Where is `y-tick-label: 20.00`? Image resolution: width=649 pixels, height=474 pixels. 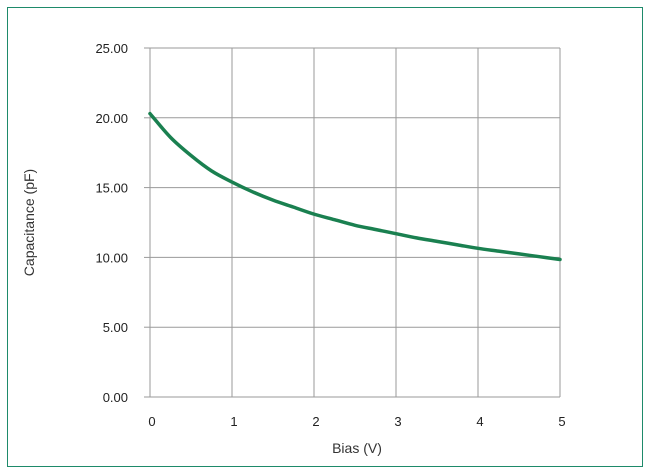 y-tick-label: 20.00 is located at coordinates (111, 118).